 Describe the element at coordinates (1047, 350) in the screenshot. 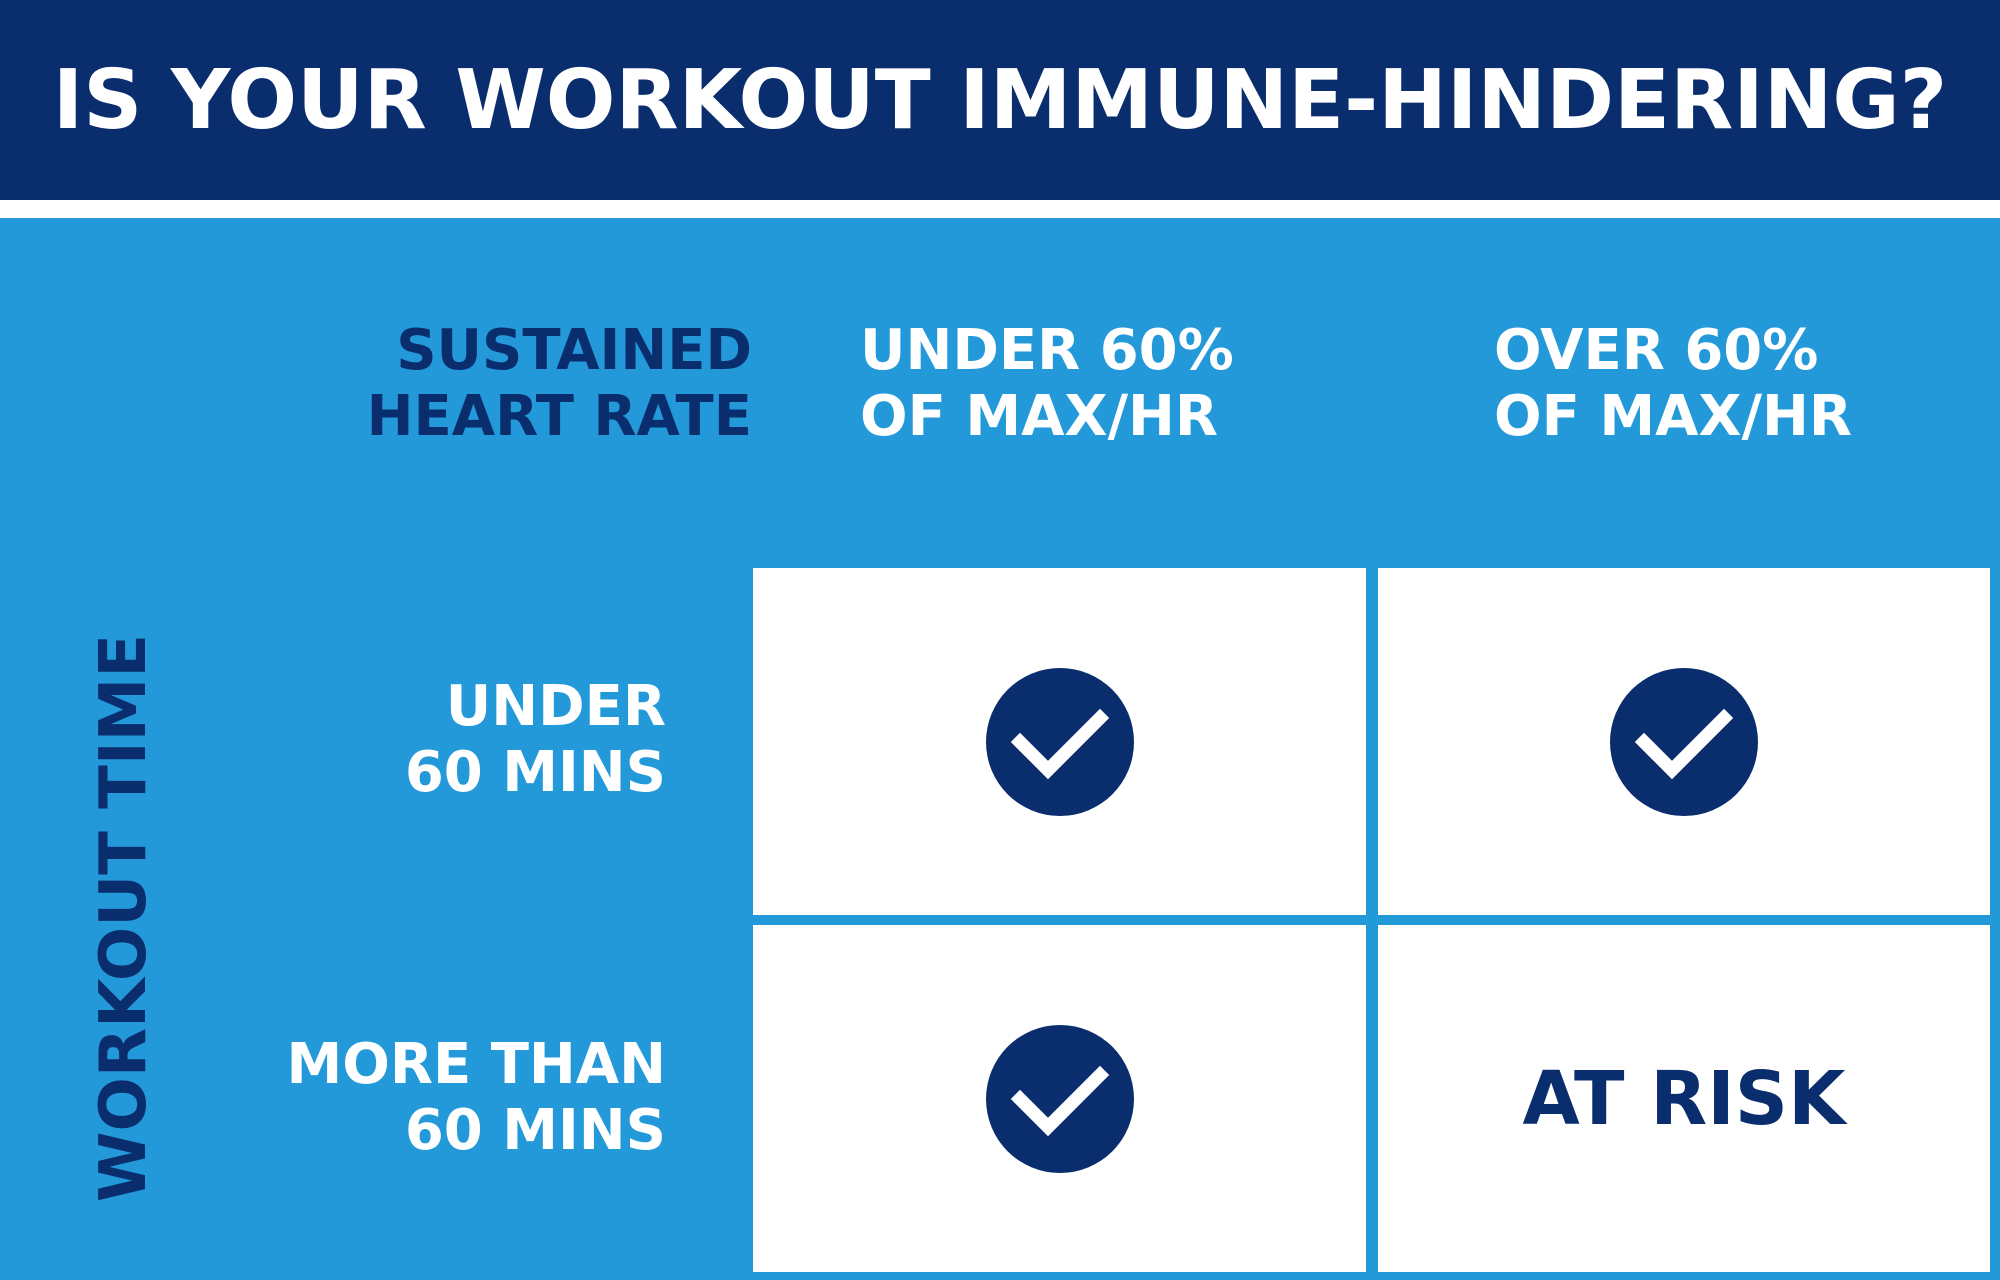

I see `column-header-line-1: UNDER 60%` at that location.